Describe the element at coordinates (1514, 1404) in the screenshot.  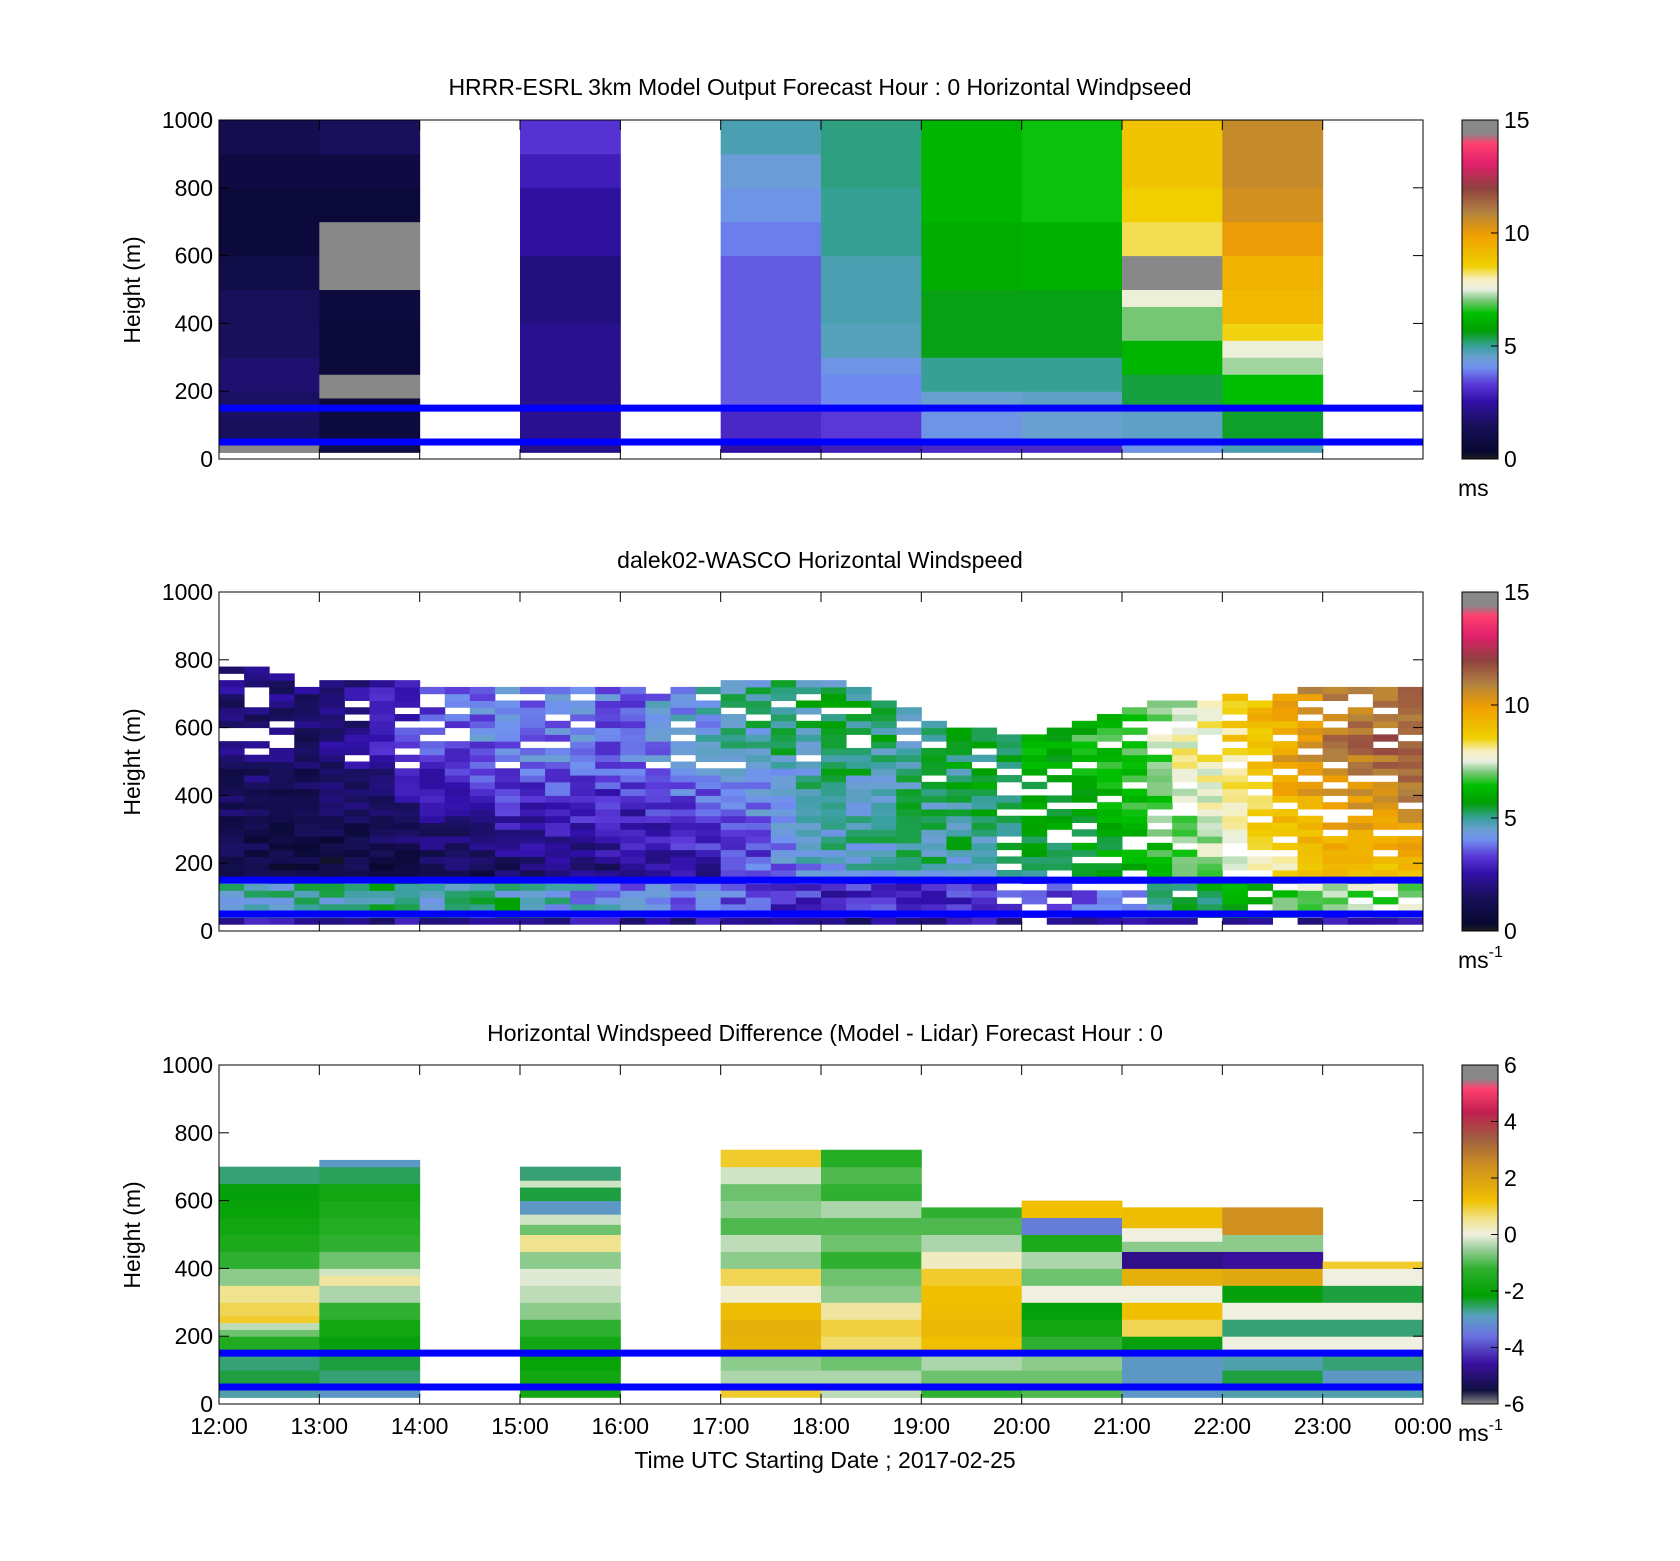
I see `colorbar-tick-label: -6` at that location.